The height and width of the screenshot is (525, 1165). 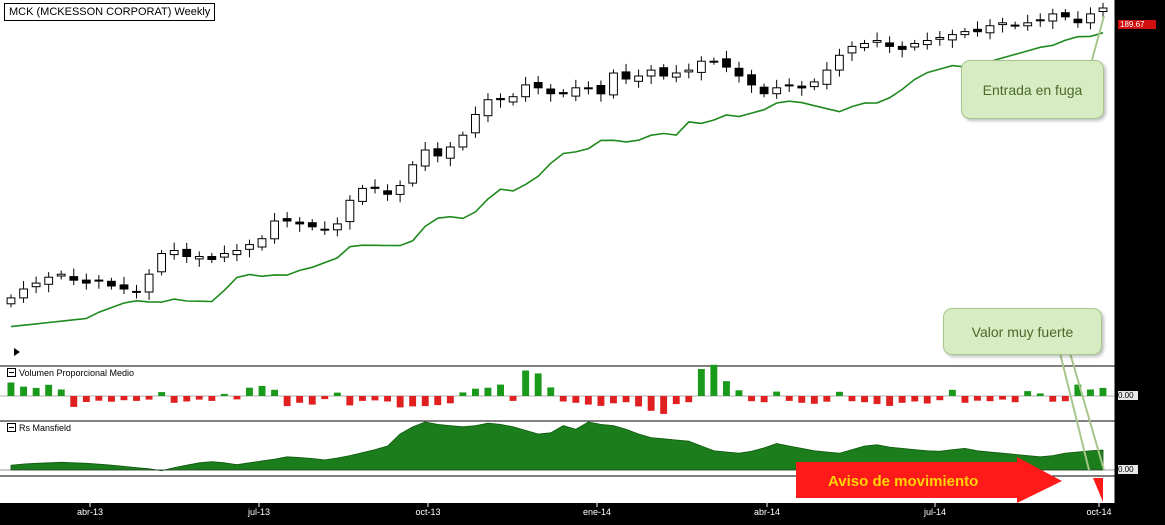 What do you see at coordinates (427, 512) in the screenshot?
I see `time-axis-label: oct-13` at bounding box center [427, 512].